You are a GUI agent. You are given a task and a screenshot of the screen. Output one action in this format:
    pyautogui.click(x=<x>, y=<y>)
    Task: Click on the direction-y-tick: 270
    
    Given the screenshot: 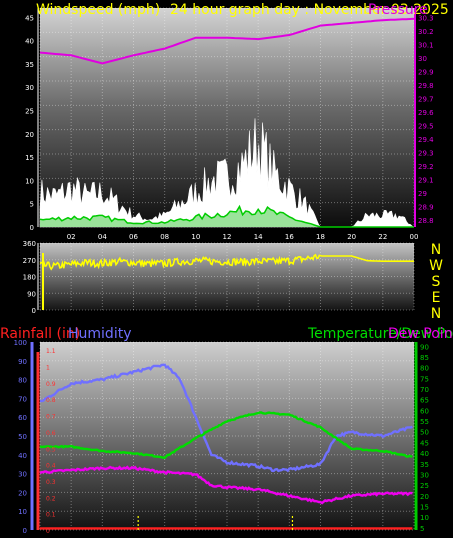 What is the action you would take?
    pyautogui.click(x=29, y=261)
    